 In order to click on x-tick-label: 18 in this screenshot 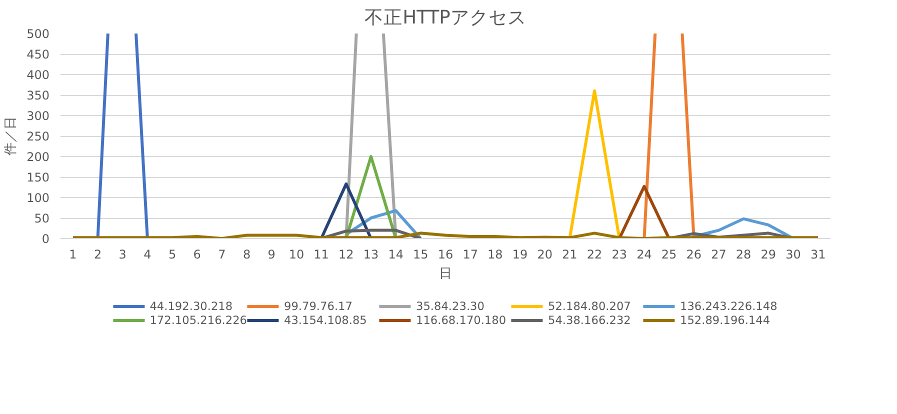, I will do `click(495, 255)`.